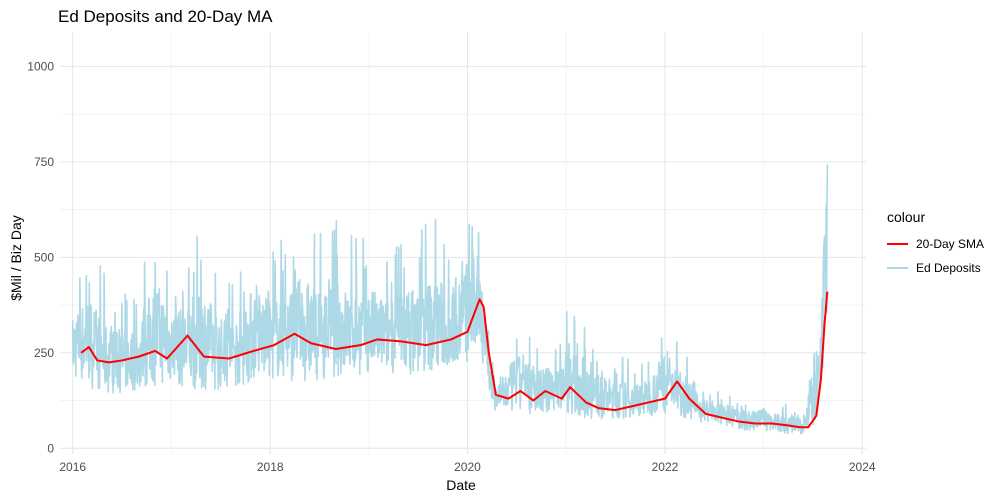  What do you see at coordinates (165, 16) in the screenshot?
I see `chart-title: Ed Deposits and 20-Day MA` at bounding box center [165, 16].